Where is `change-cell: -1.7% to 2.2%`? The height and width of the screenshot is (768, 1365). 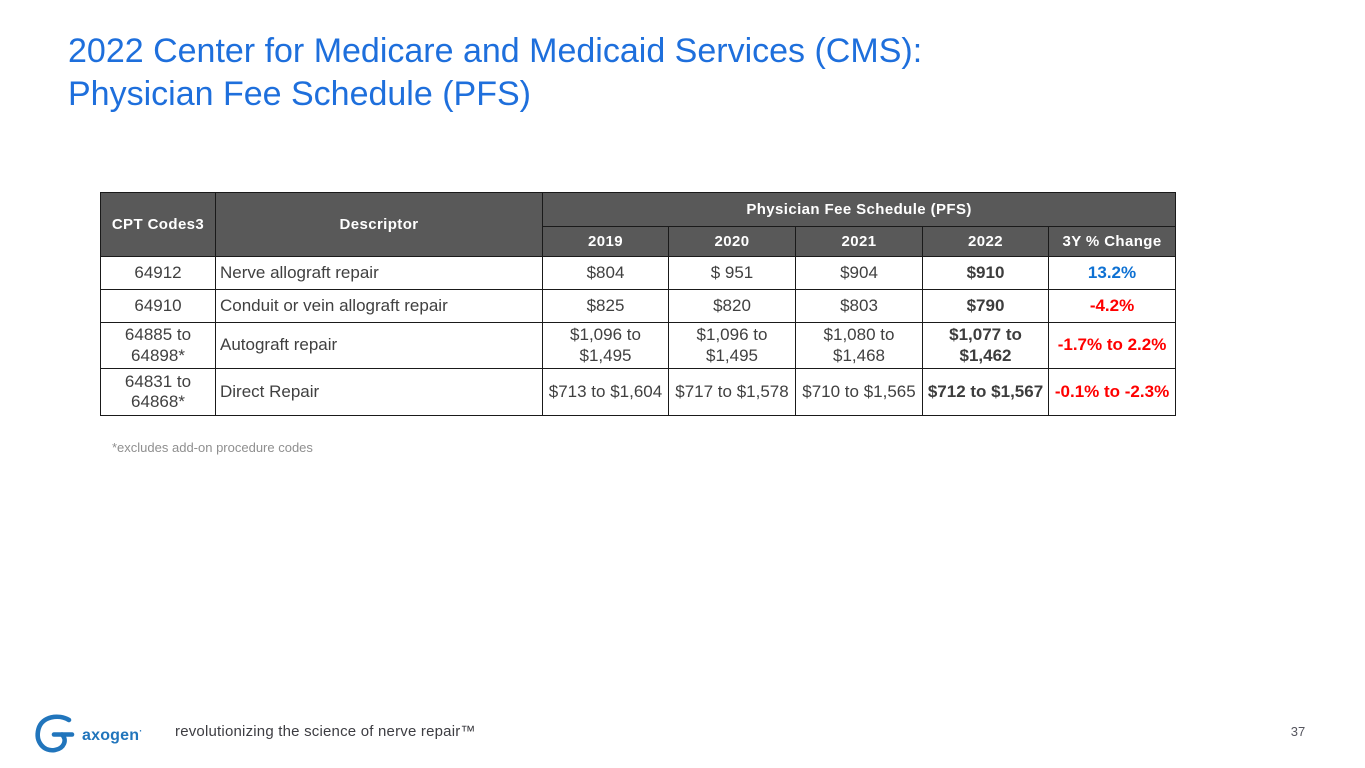
change-cell: -1.7% to 2.2% is located at coordinates (1112, 345).